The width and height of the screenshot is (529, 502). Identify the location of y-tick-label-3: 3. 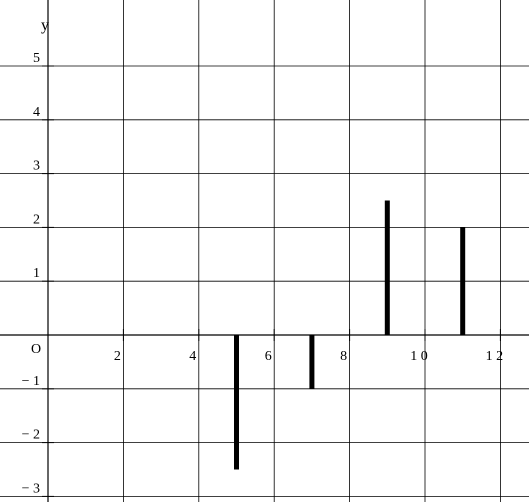
(36, 166).